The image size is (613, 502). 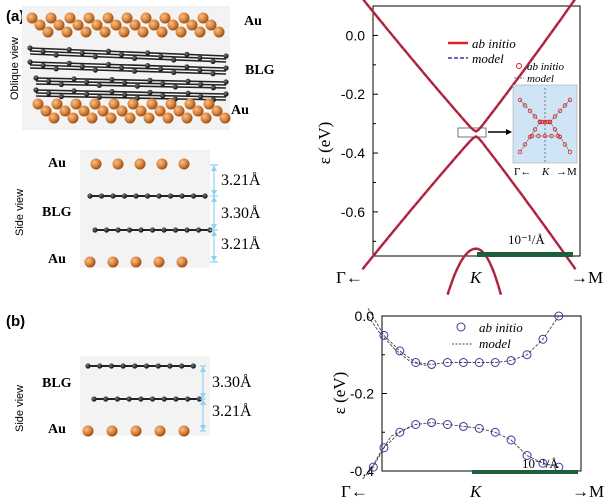 What do you see at coordinates (57, 429) in the screenshot?
I see `b-au-label: Au` at bounding box center [57, 429].